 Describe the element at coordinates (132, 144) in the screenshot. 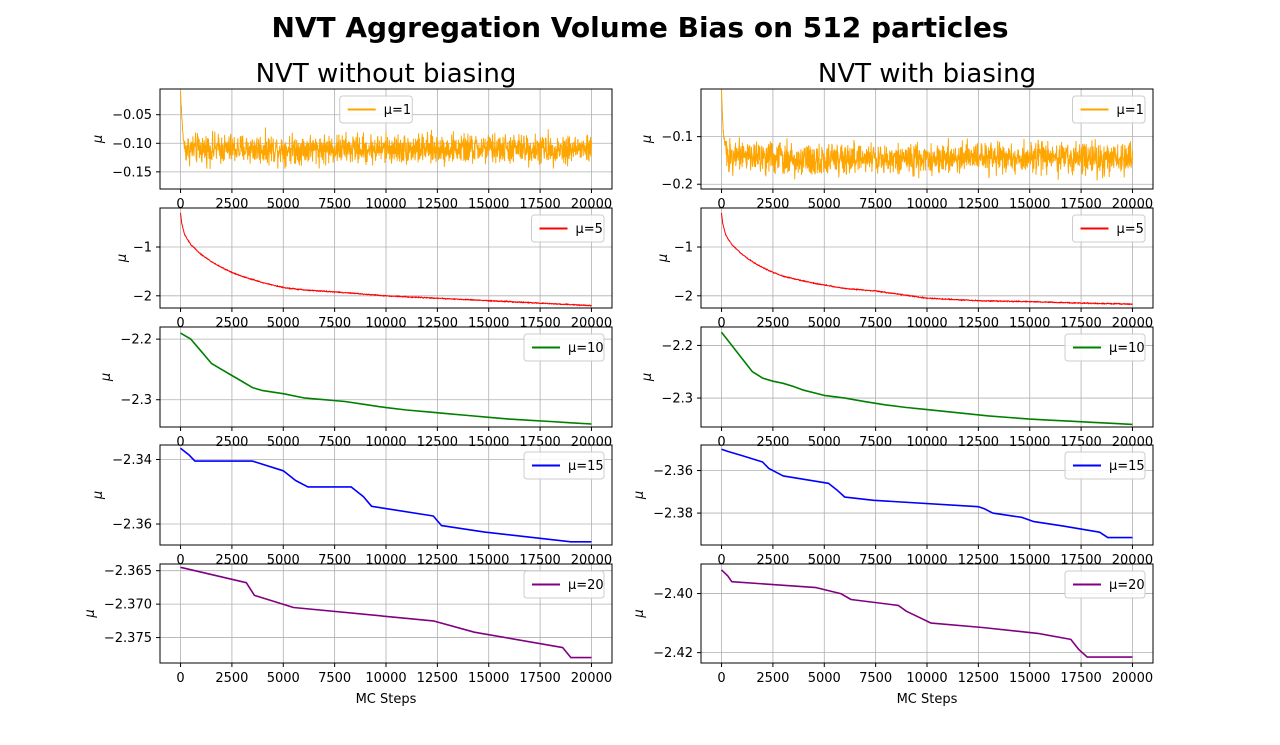

I see `y-tick-label: −0.10` at that location.